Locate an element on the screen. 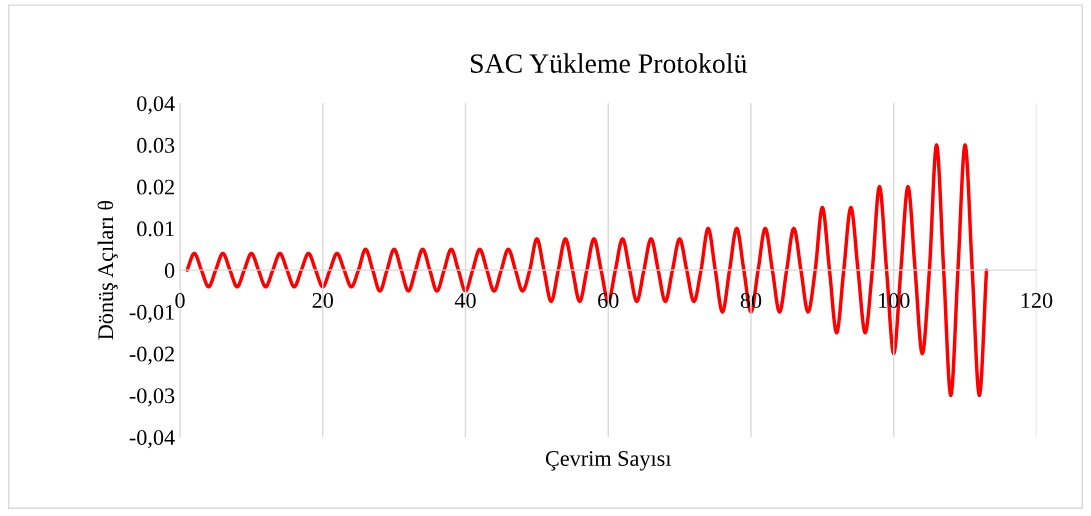  y-tick-label: 0,04 is located at coordinates (156, 105).